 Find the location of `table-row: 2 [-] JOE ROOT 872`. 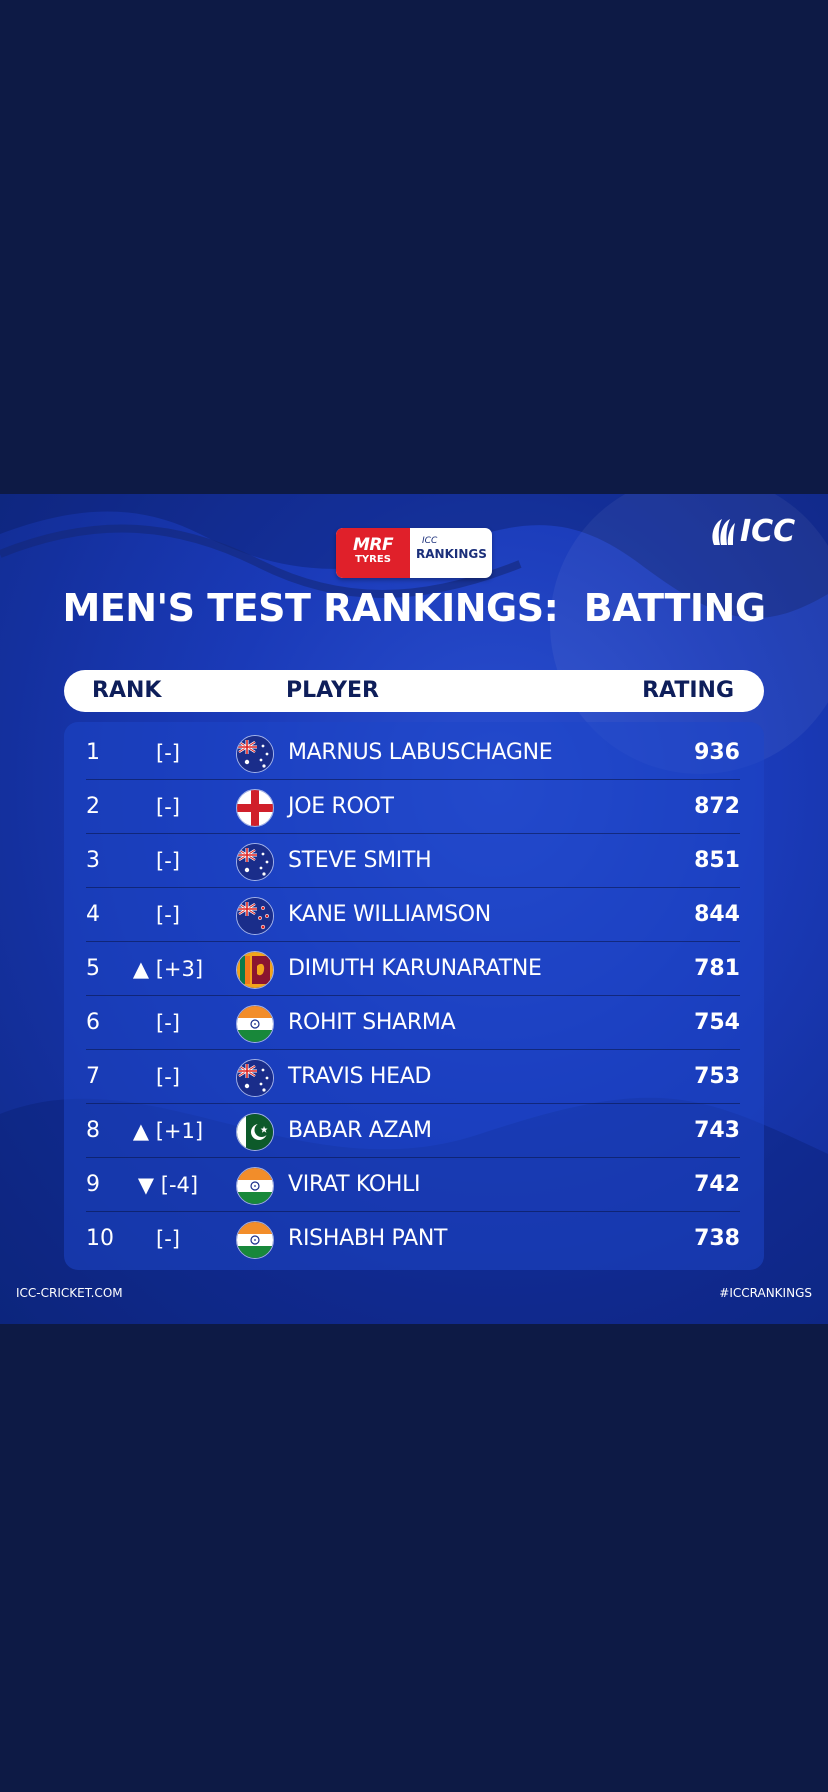

table-row: 2 [-] JOE ROOT 872 is located at coordinates (414, 807).